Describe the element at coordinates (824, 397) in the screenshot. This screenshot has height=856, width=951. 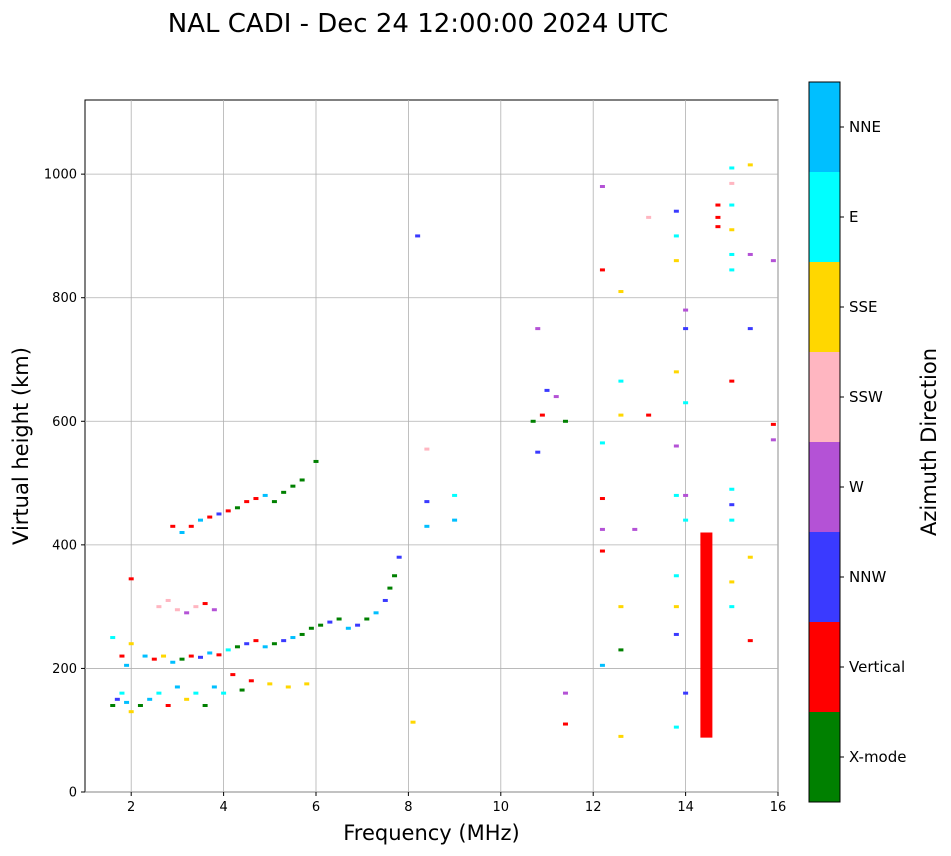
I see `colorbar-segment` at that location.